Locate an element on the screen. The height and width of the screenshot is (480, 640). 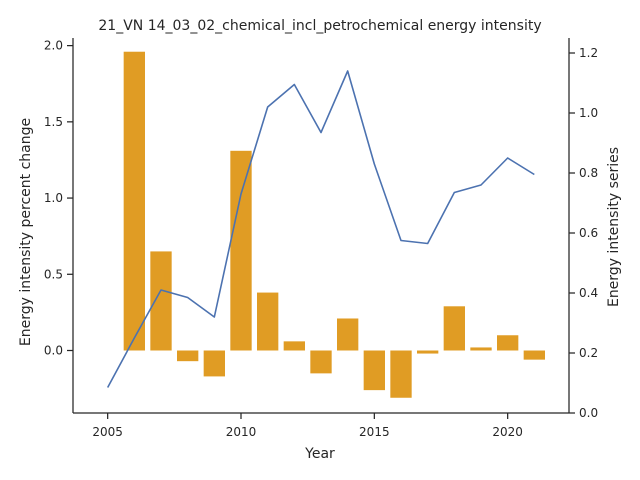
y-left-tick-label: 0.0 is located at coordinates (53, 351).